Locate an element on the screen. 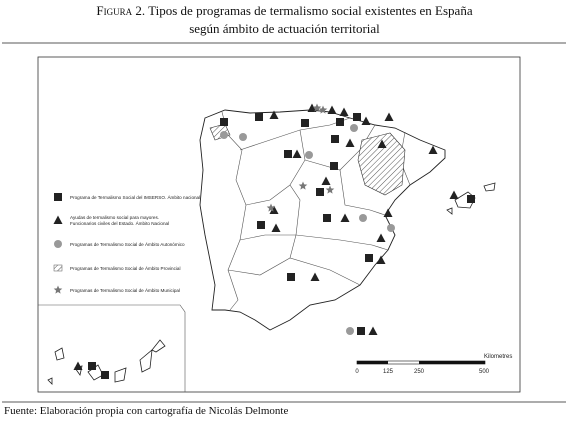 This screenshot has height=429, width=569. inset-border is located at coordinates (112, 348).